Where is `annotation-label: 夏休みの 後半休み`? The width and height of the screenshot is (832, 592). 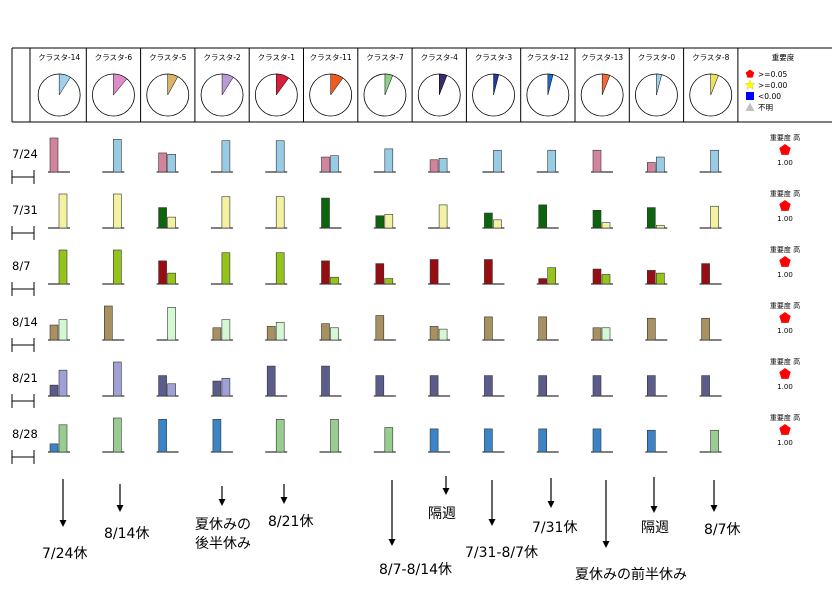
annotation-label: 夏休みの 後半休み is located at coordinates (223, 535).